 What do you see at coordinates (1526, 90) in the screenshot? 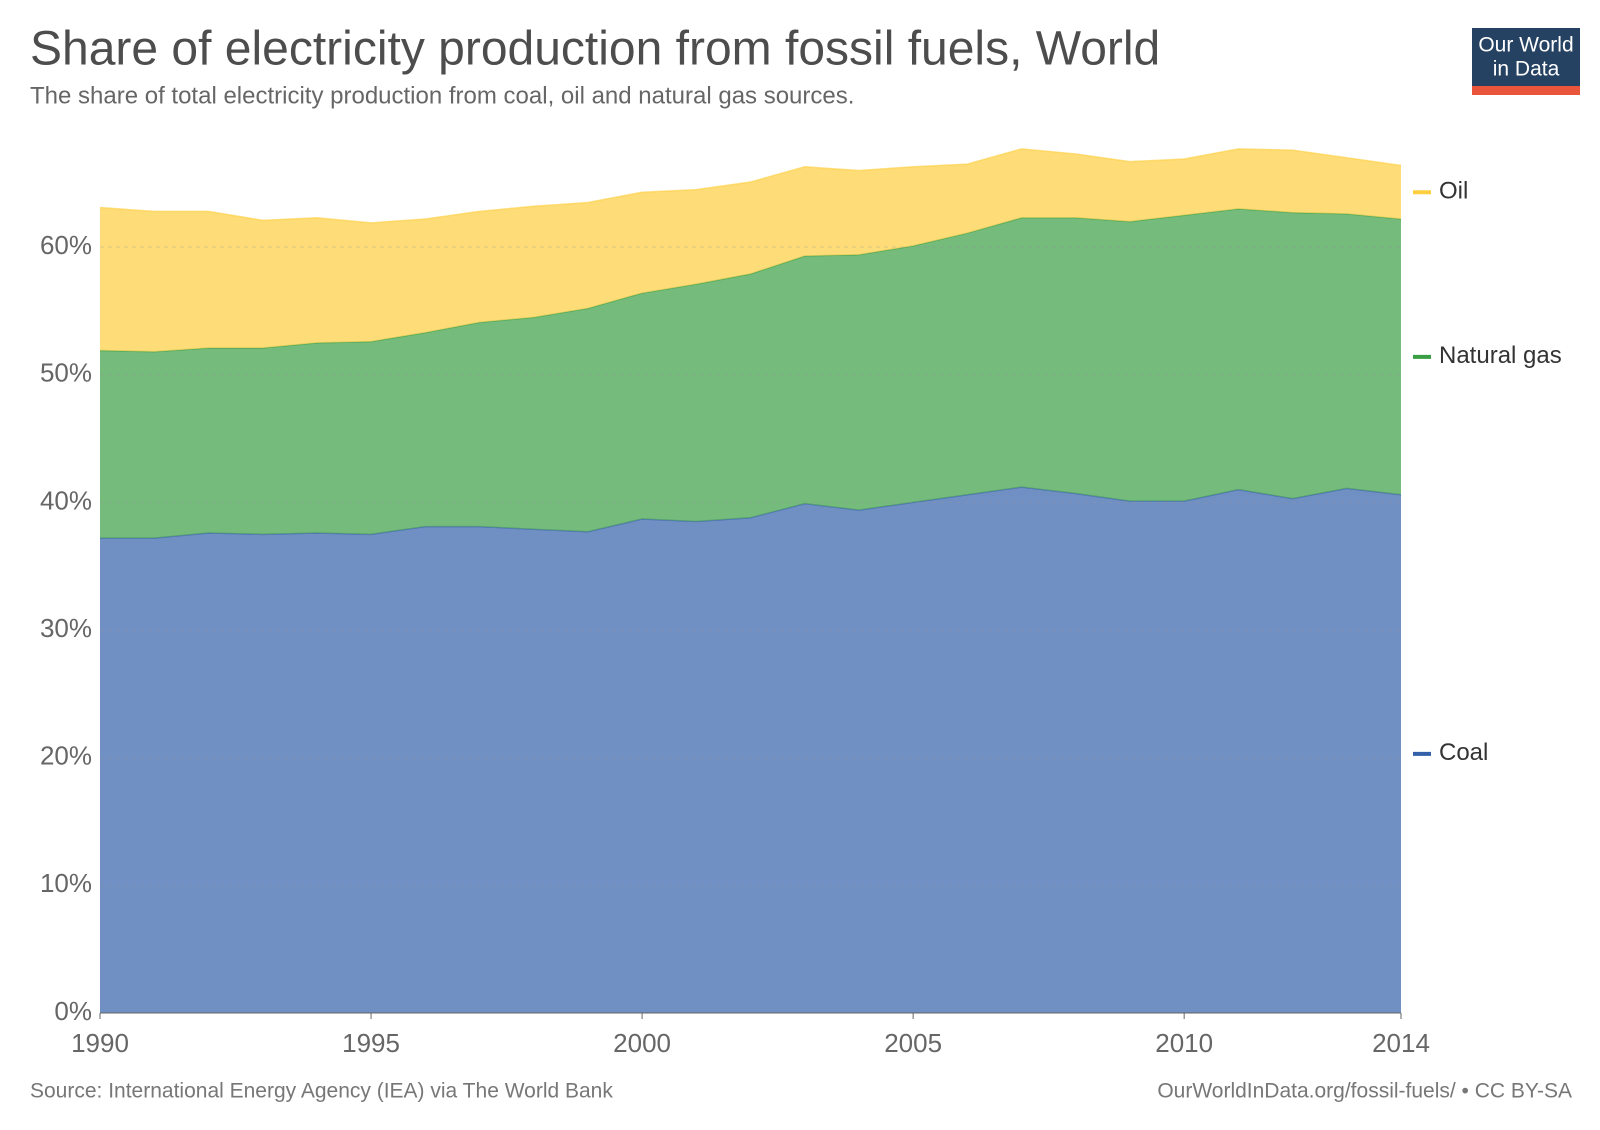
I see `logo-bar` at bounding box center [1526, 90].